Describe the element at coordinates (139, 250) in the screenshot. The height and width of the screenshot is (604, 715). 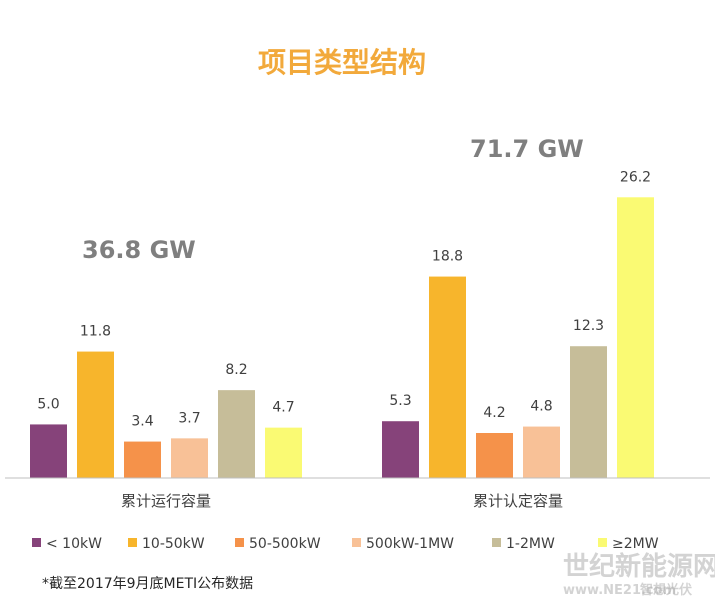
I see `group-total-1: 36.8 GW` at that location.